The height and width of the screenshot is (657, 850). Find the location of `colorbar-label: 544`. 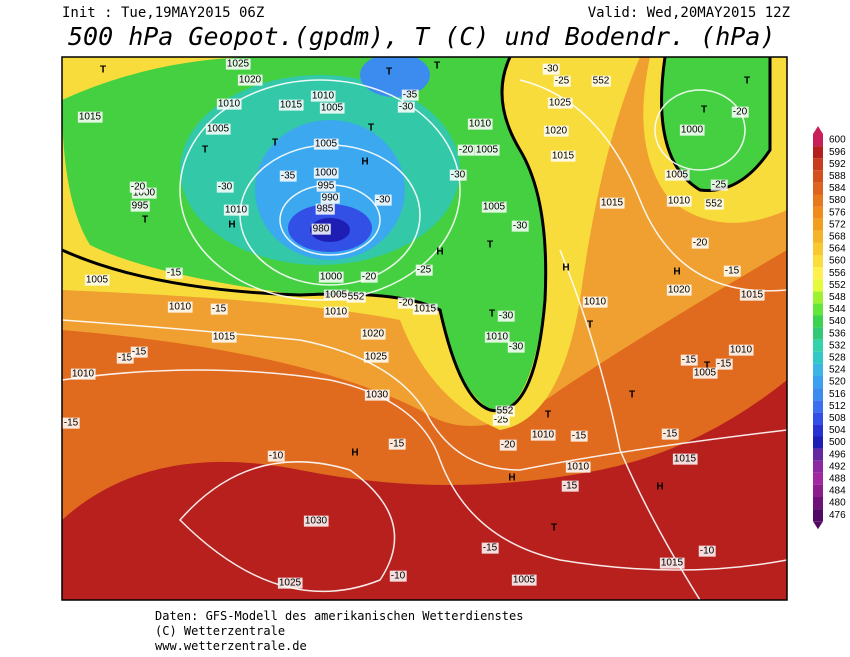

colorbar-label: 544 is located at coordinates (837, 309).